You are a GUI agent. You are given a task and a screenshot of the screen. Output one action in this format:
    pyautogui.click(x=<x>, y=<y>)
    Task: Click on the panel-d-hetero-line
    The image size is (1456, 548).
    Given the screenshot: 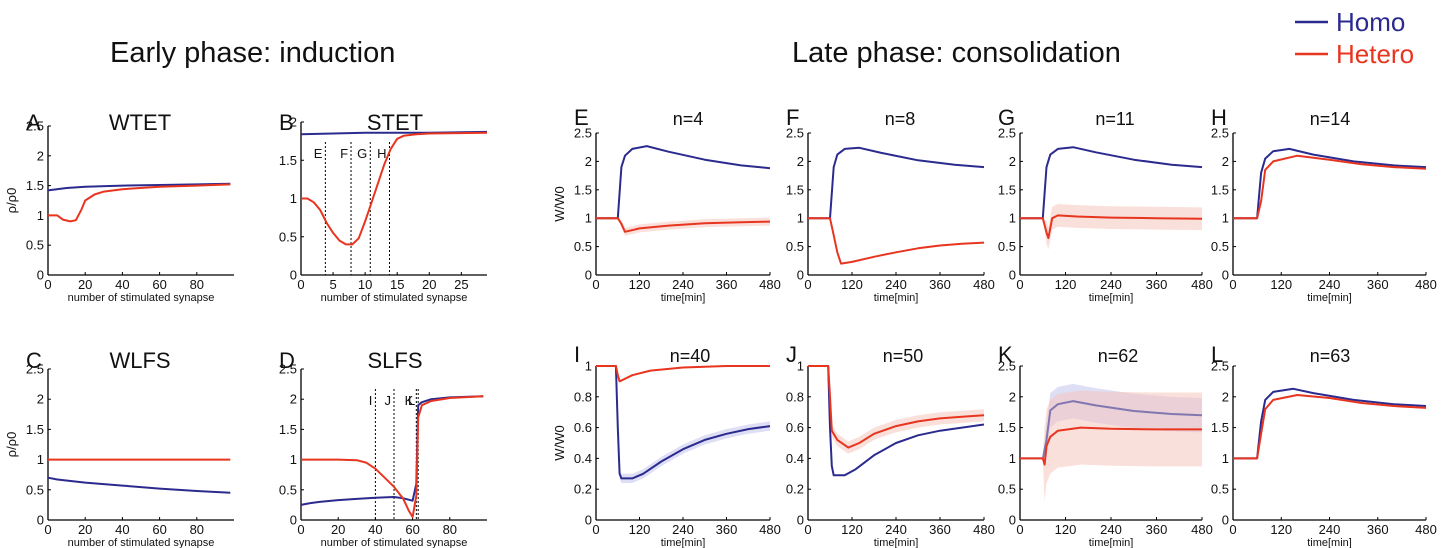 What is the action you would take?
    pyautogui.click(x=392, y=456)
    